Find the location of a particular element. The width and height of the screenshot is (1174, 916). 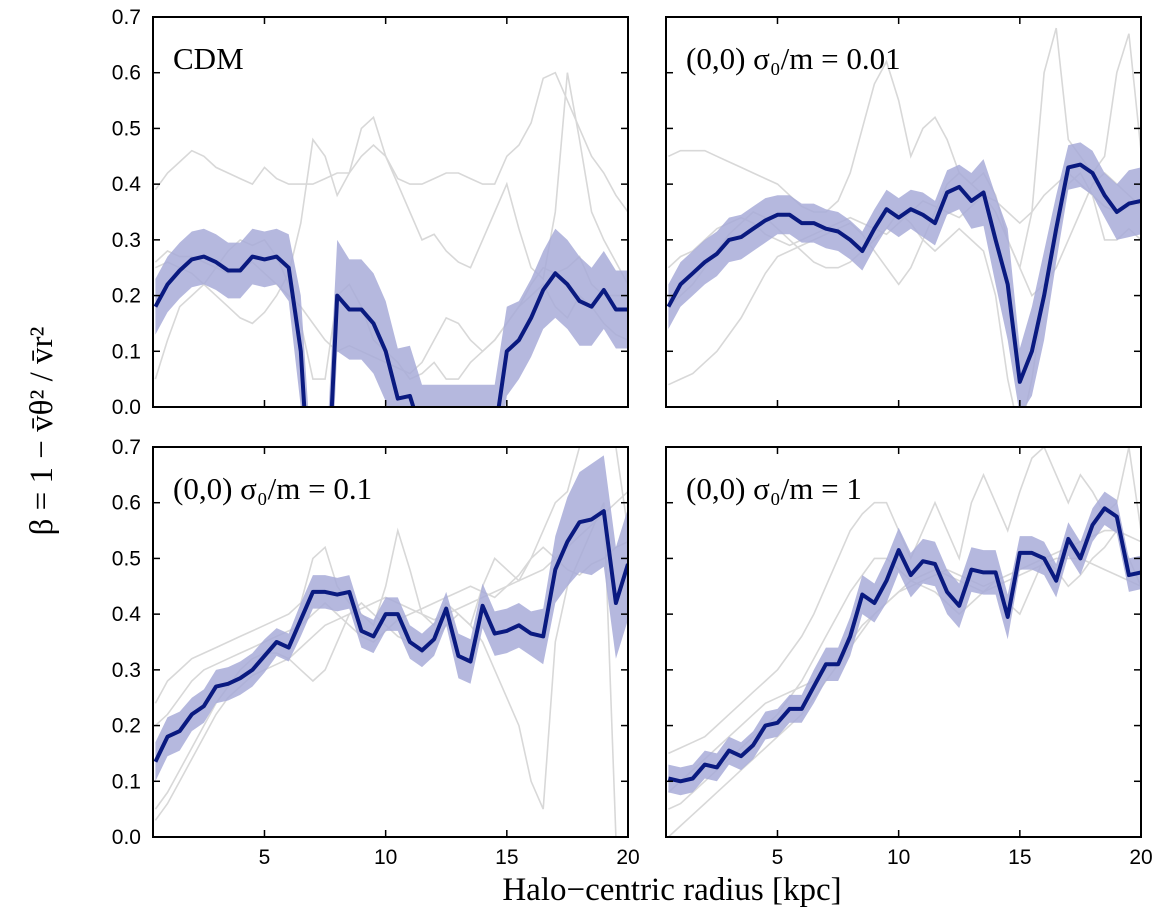

panel-label: (0,0) σ₀/m = 0.01 is located at coordinates (793, 58).